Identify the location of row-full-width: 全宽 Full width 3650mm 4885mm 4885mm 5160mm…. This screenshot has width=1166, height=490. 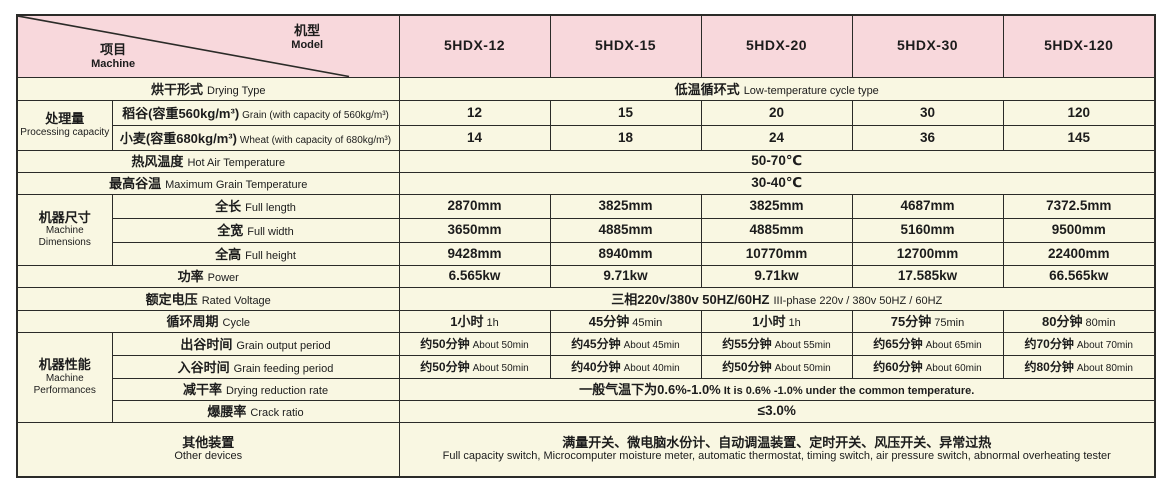
(586, 230).